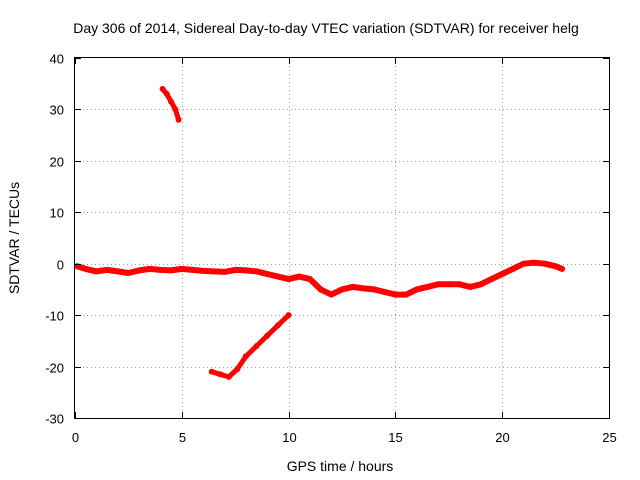 The width and height of the screenshot is (640, 480). I want to click on y-tick-label: -20, so click(54, 368).